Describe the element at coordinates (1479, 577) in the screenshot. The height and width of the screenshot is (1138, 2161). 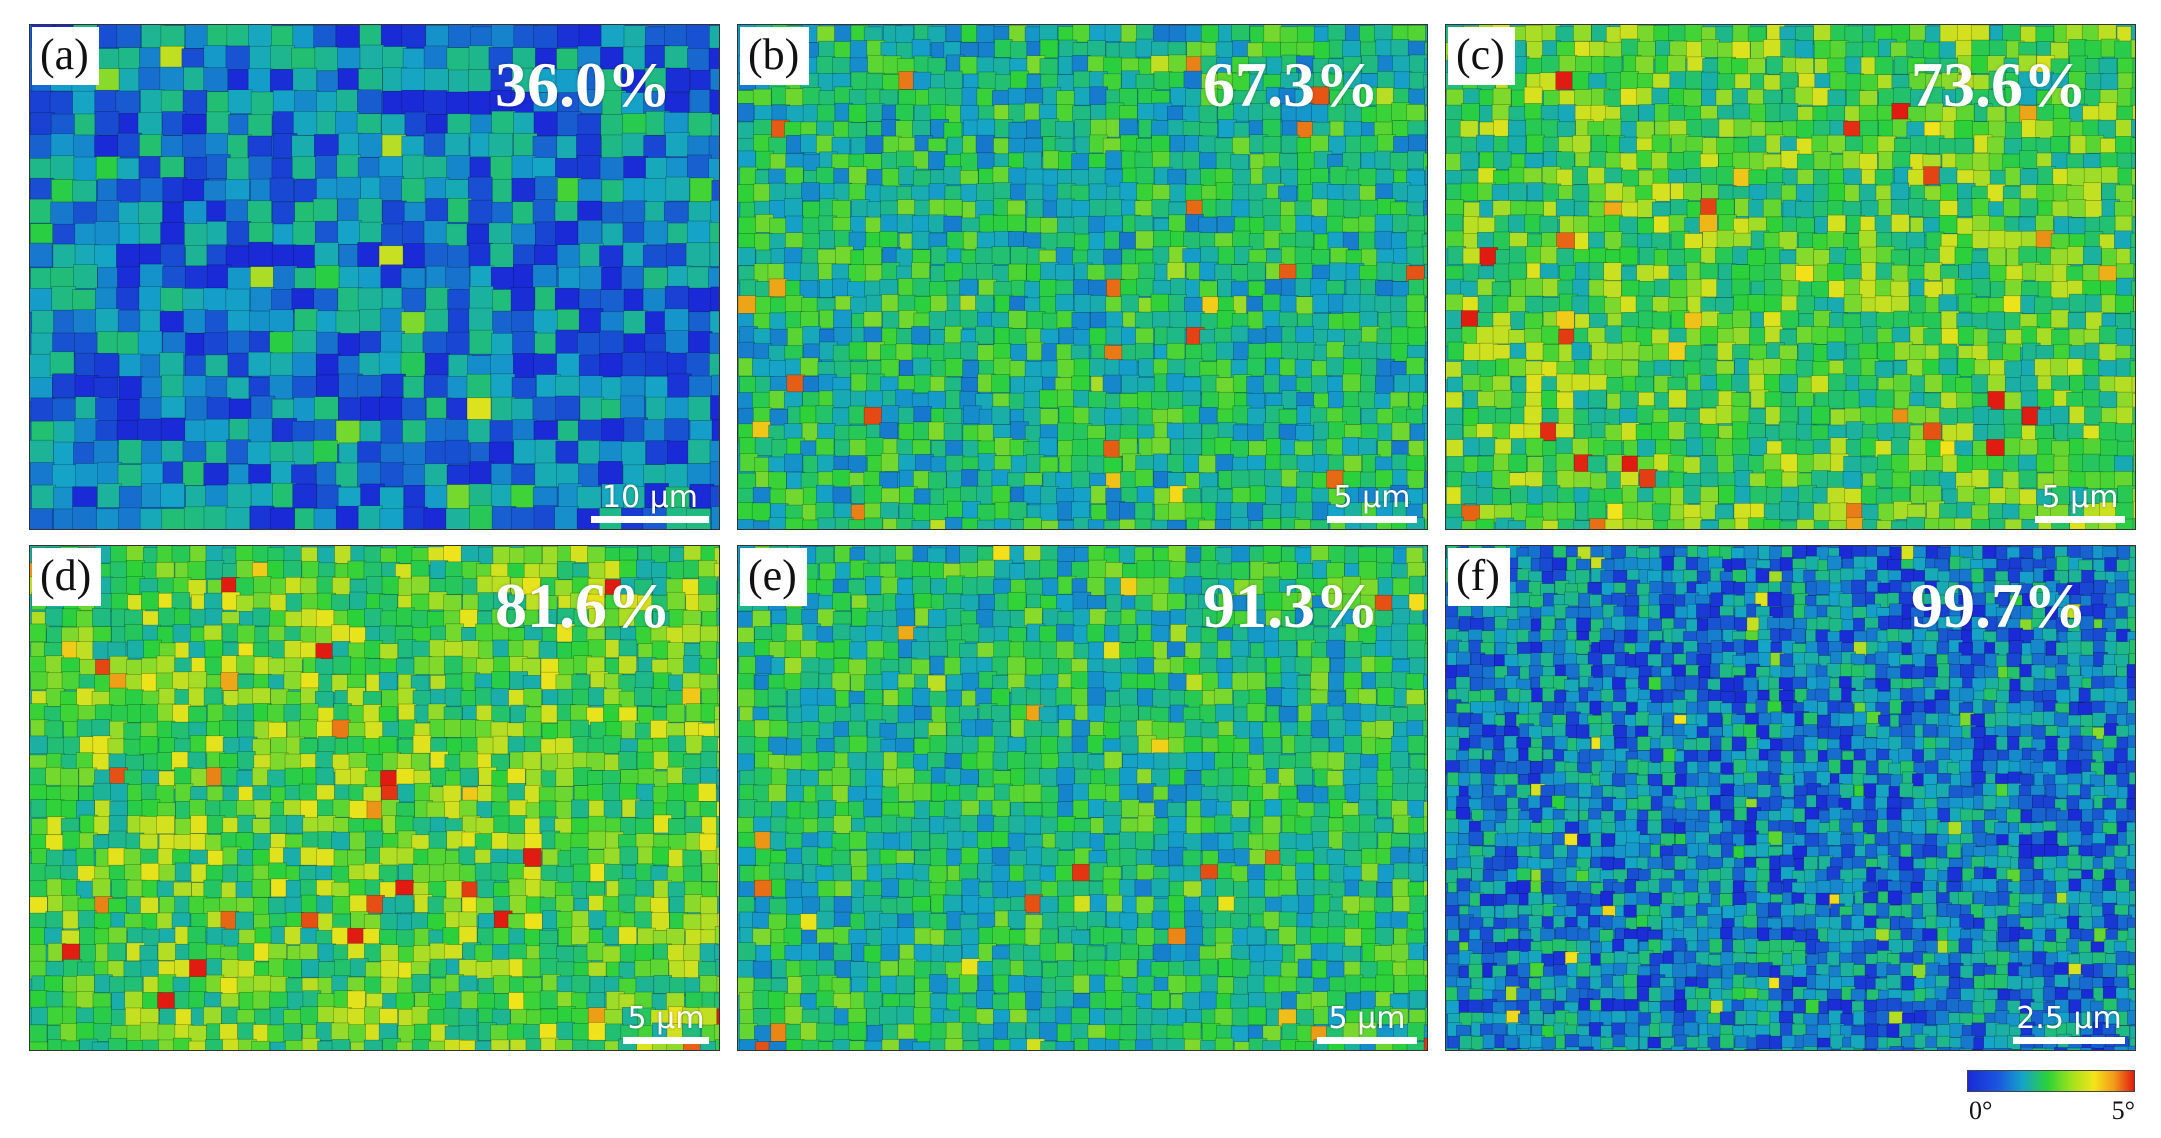
I see `panel-label: (f)` at that location.